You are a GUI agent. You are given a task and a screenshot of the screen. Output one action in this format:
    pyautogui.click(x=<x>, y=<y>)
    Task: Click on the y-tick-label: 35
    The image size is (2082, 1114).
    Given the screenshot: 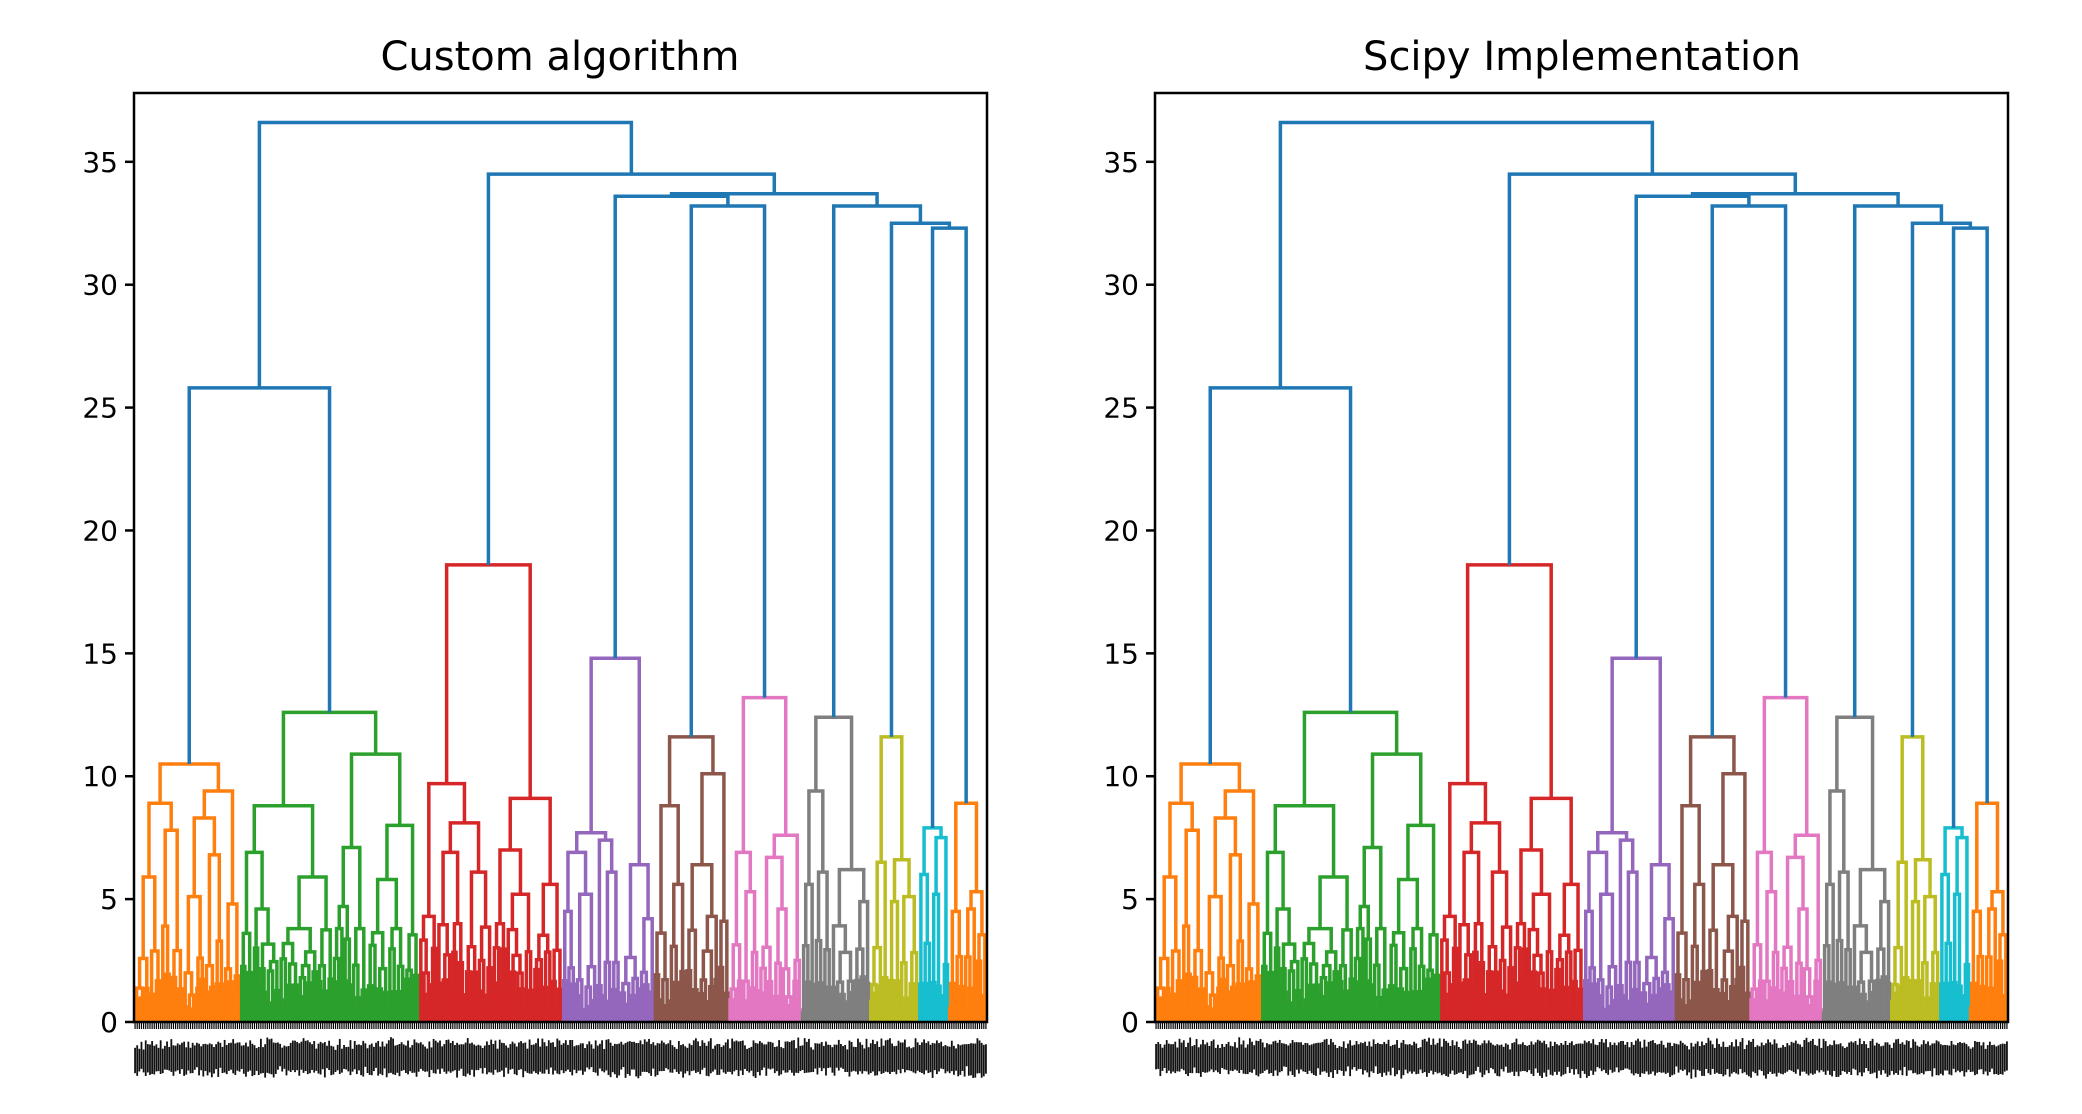 What is the action you would take?
    pyautogui.click(x=100, y=162)
    